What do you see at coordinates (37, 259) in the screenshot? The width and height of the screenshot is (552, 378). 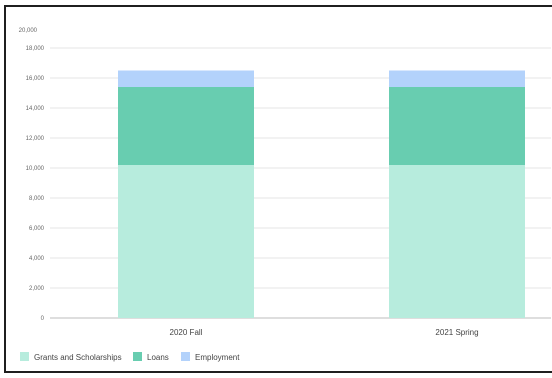 I see `y-tick-label: 4,000` at bounding box center [37, 259].